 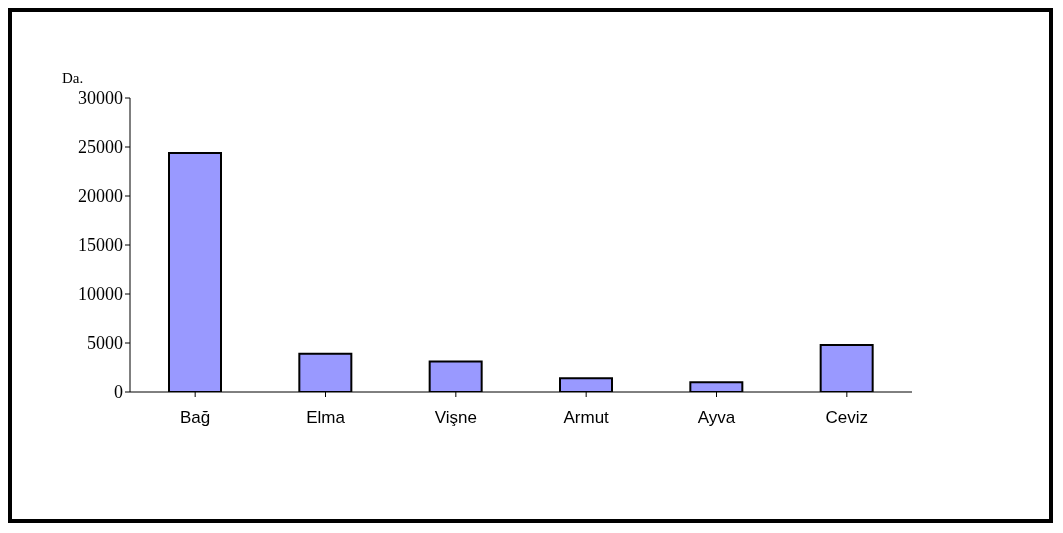 What do you see at coordinates (100, 196) in the screenshot?
I see `y-tick-label: 20000` at bounding box center [100, 196].